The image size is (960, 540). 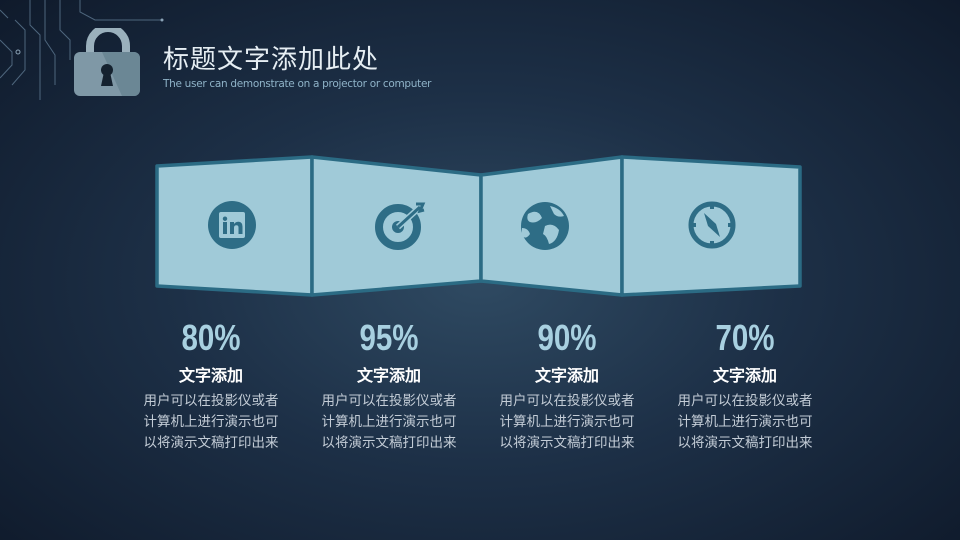 I want to click on circuit-decoration, so click(x=82, y=50).